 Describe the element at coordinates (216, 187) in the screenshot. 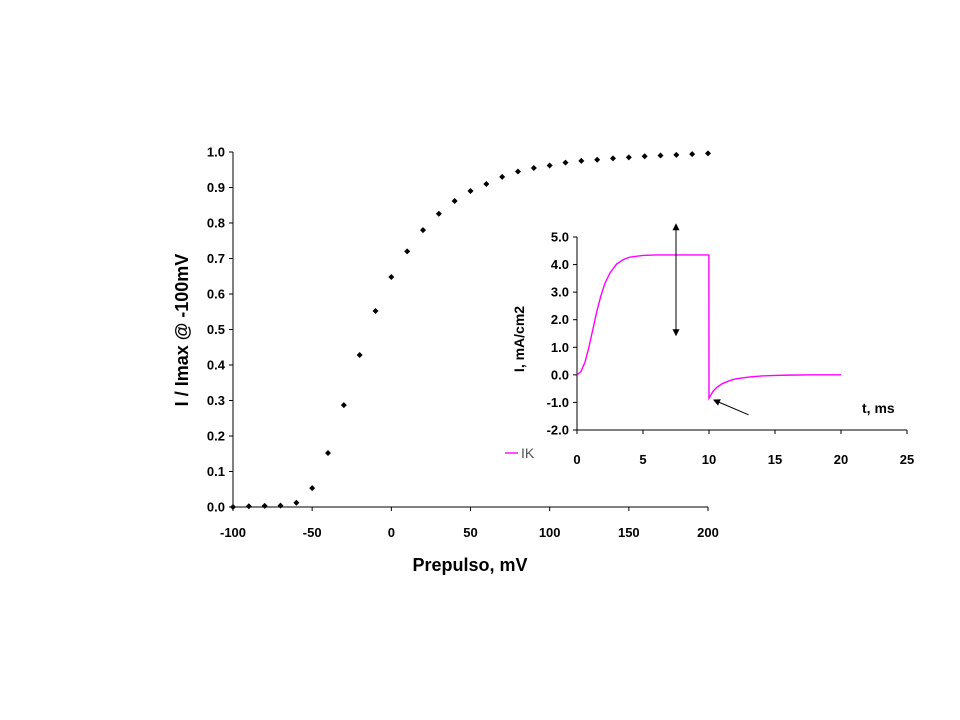

I see `main-y-tick-label: 0.9` at that location.